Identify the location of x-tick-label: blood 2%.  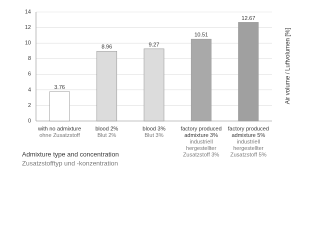
(106, 129).